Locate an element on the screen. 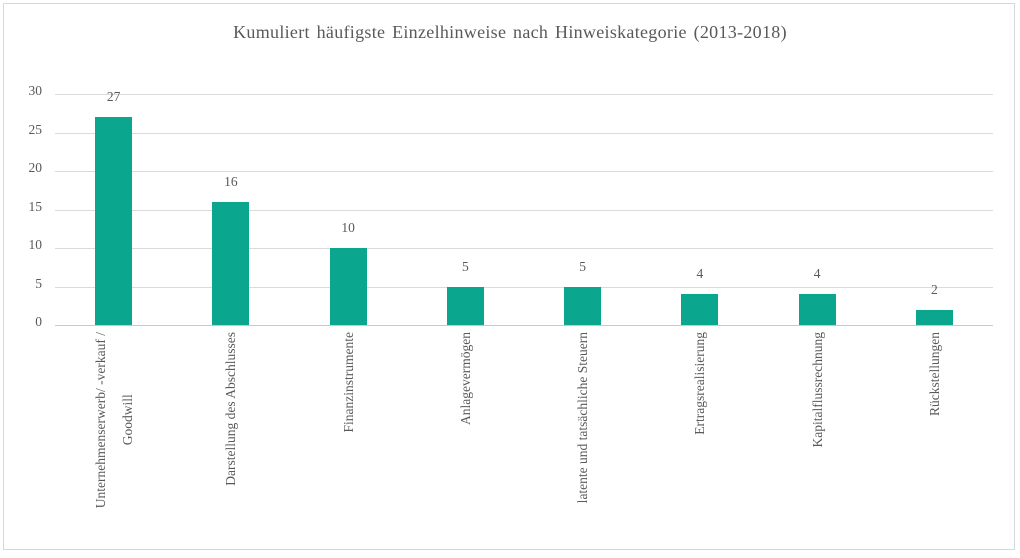  bar-0: 27 is located at coordinates (114, 207).